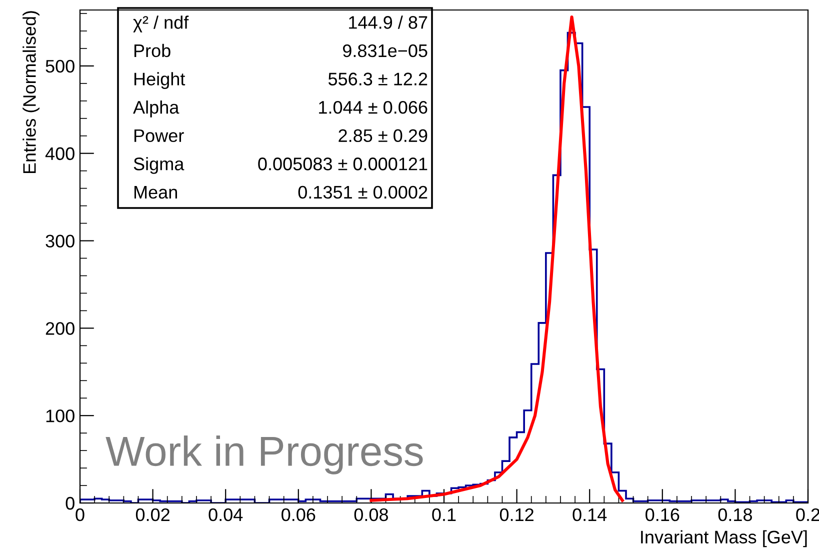 This screenshot has height=549, width=819. I want to click on y-axis-title: Entries (Normalised), so click(31, 92).